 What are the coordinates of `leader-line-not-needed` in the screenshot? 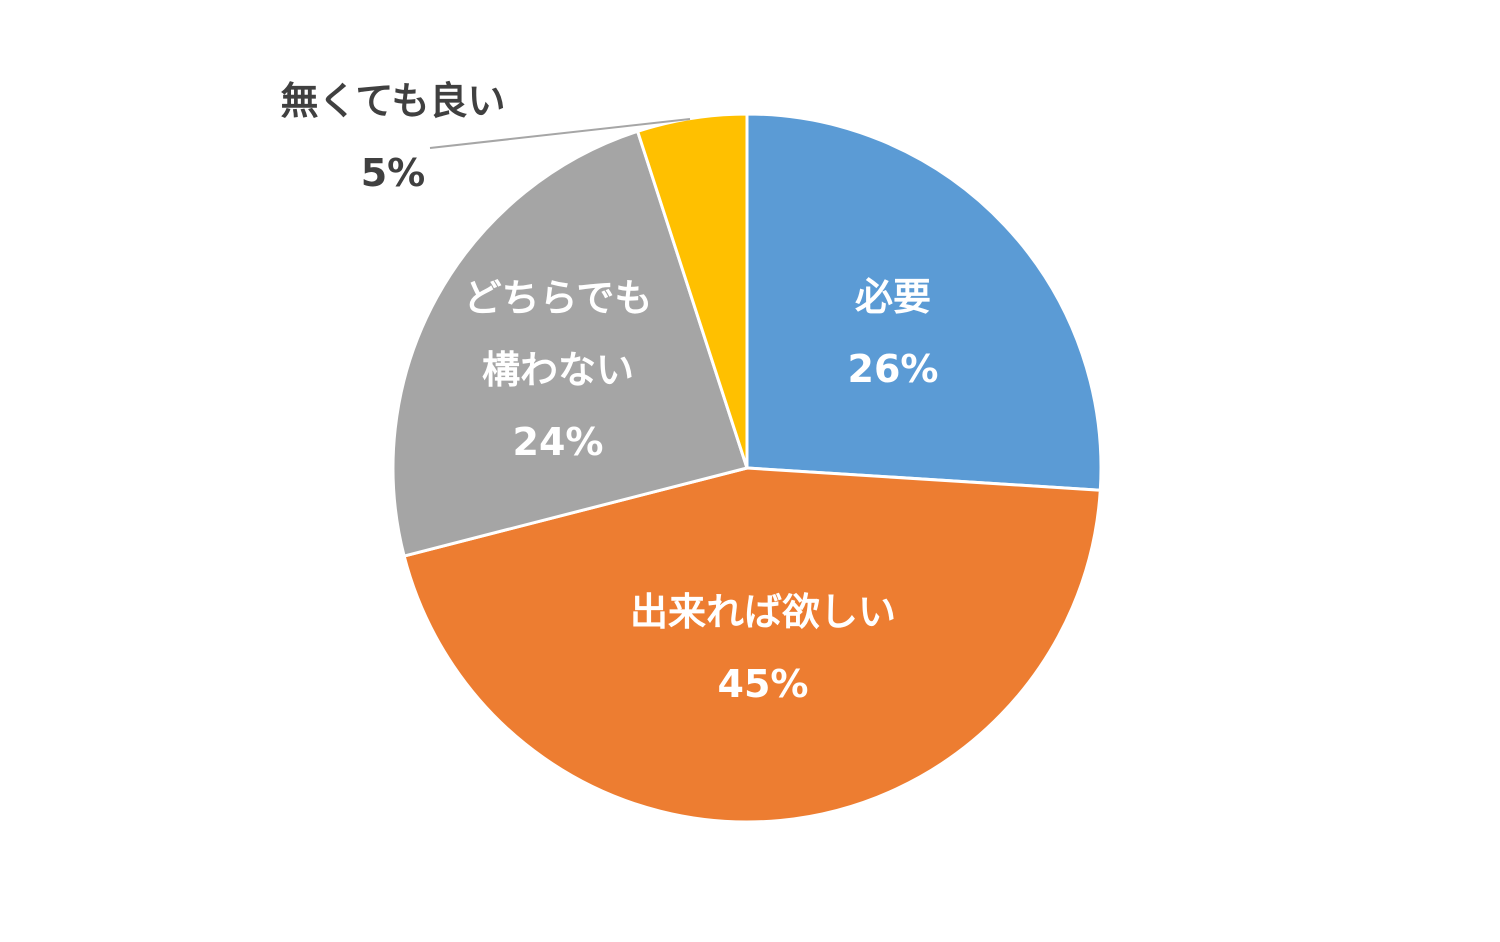 It's located at (560, 133).